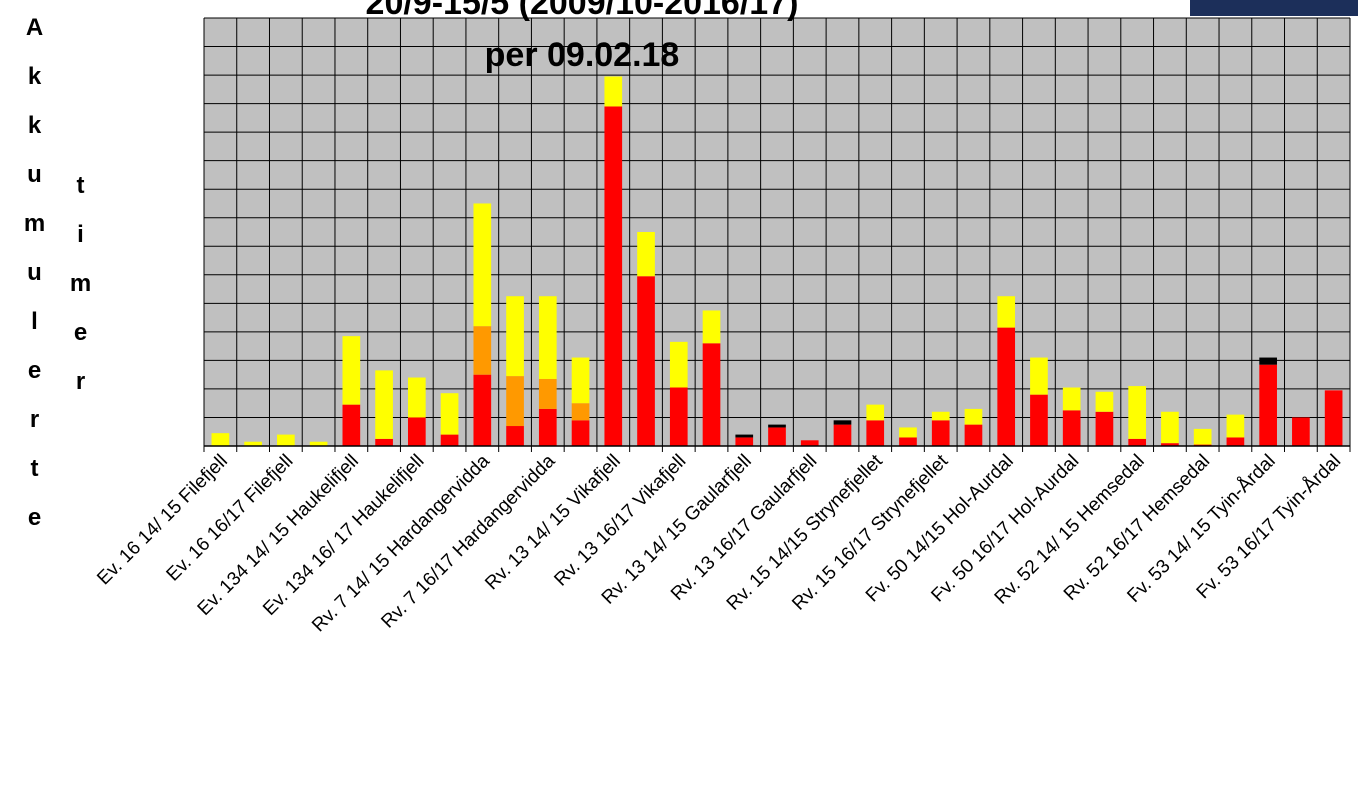 The height and width of the screenshot is (786, 1358). Describe the element at coordinates (80, 294) in the screenshot. I see `y-axis-label: timer` at that location.